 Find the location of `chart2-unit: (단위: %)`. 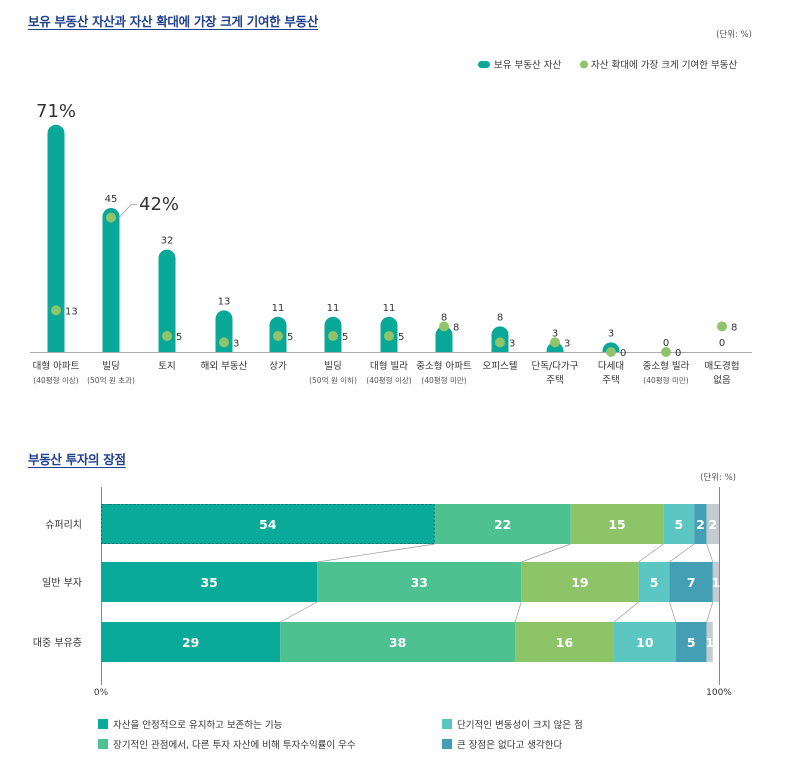

chart2-unit: (단위: %) is located at coordinates (718, 477).